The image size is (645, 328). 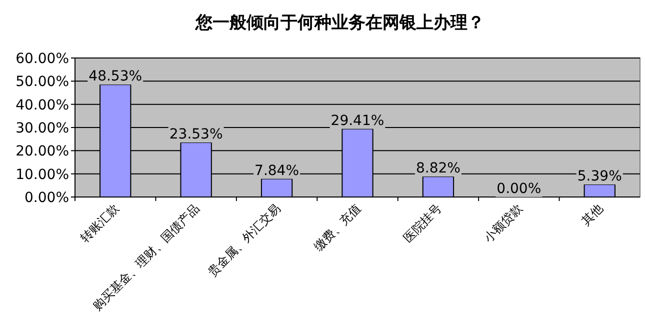 I want to click on y-tick-label: 0.00%, so click(x=46, y=198).